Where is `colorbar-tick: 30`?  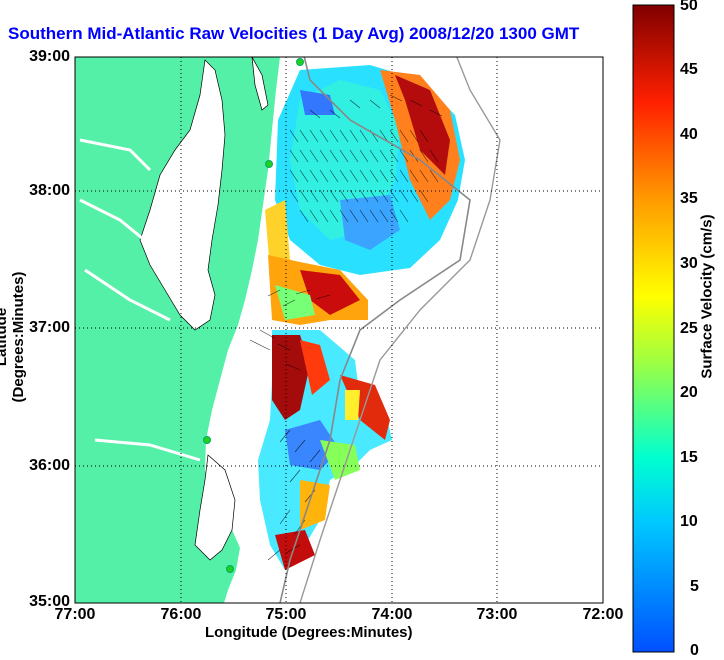 colorbar-tick: 30 is located at coordinates (689, 263).